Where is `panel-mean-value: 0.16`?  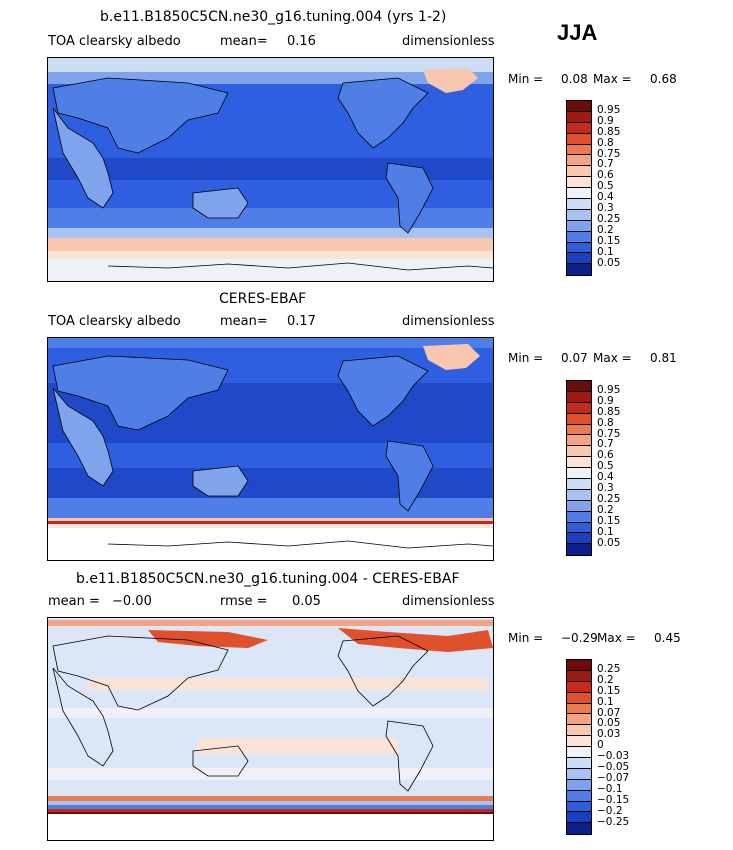
panel-mean-value: 0.16 is located at coordinates (301, 41).